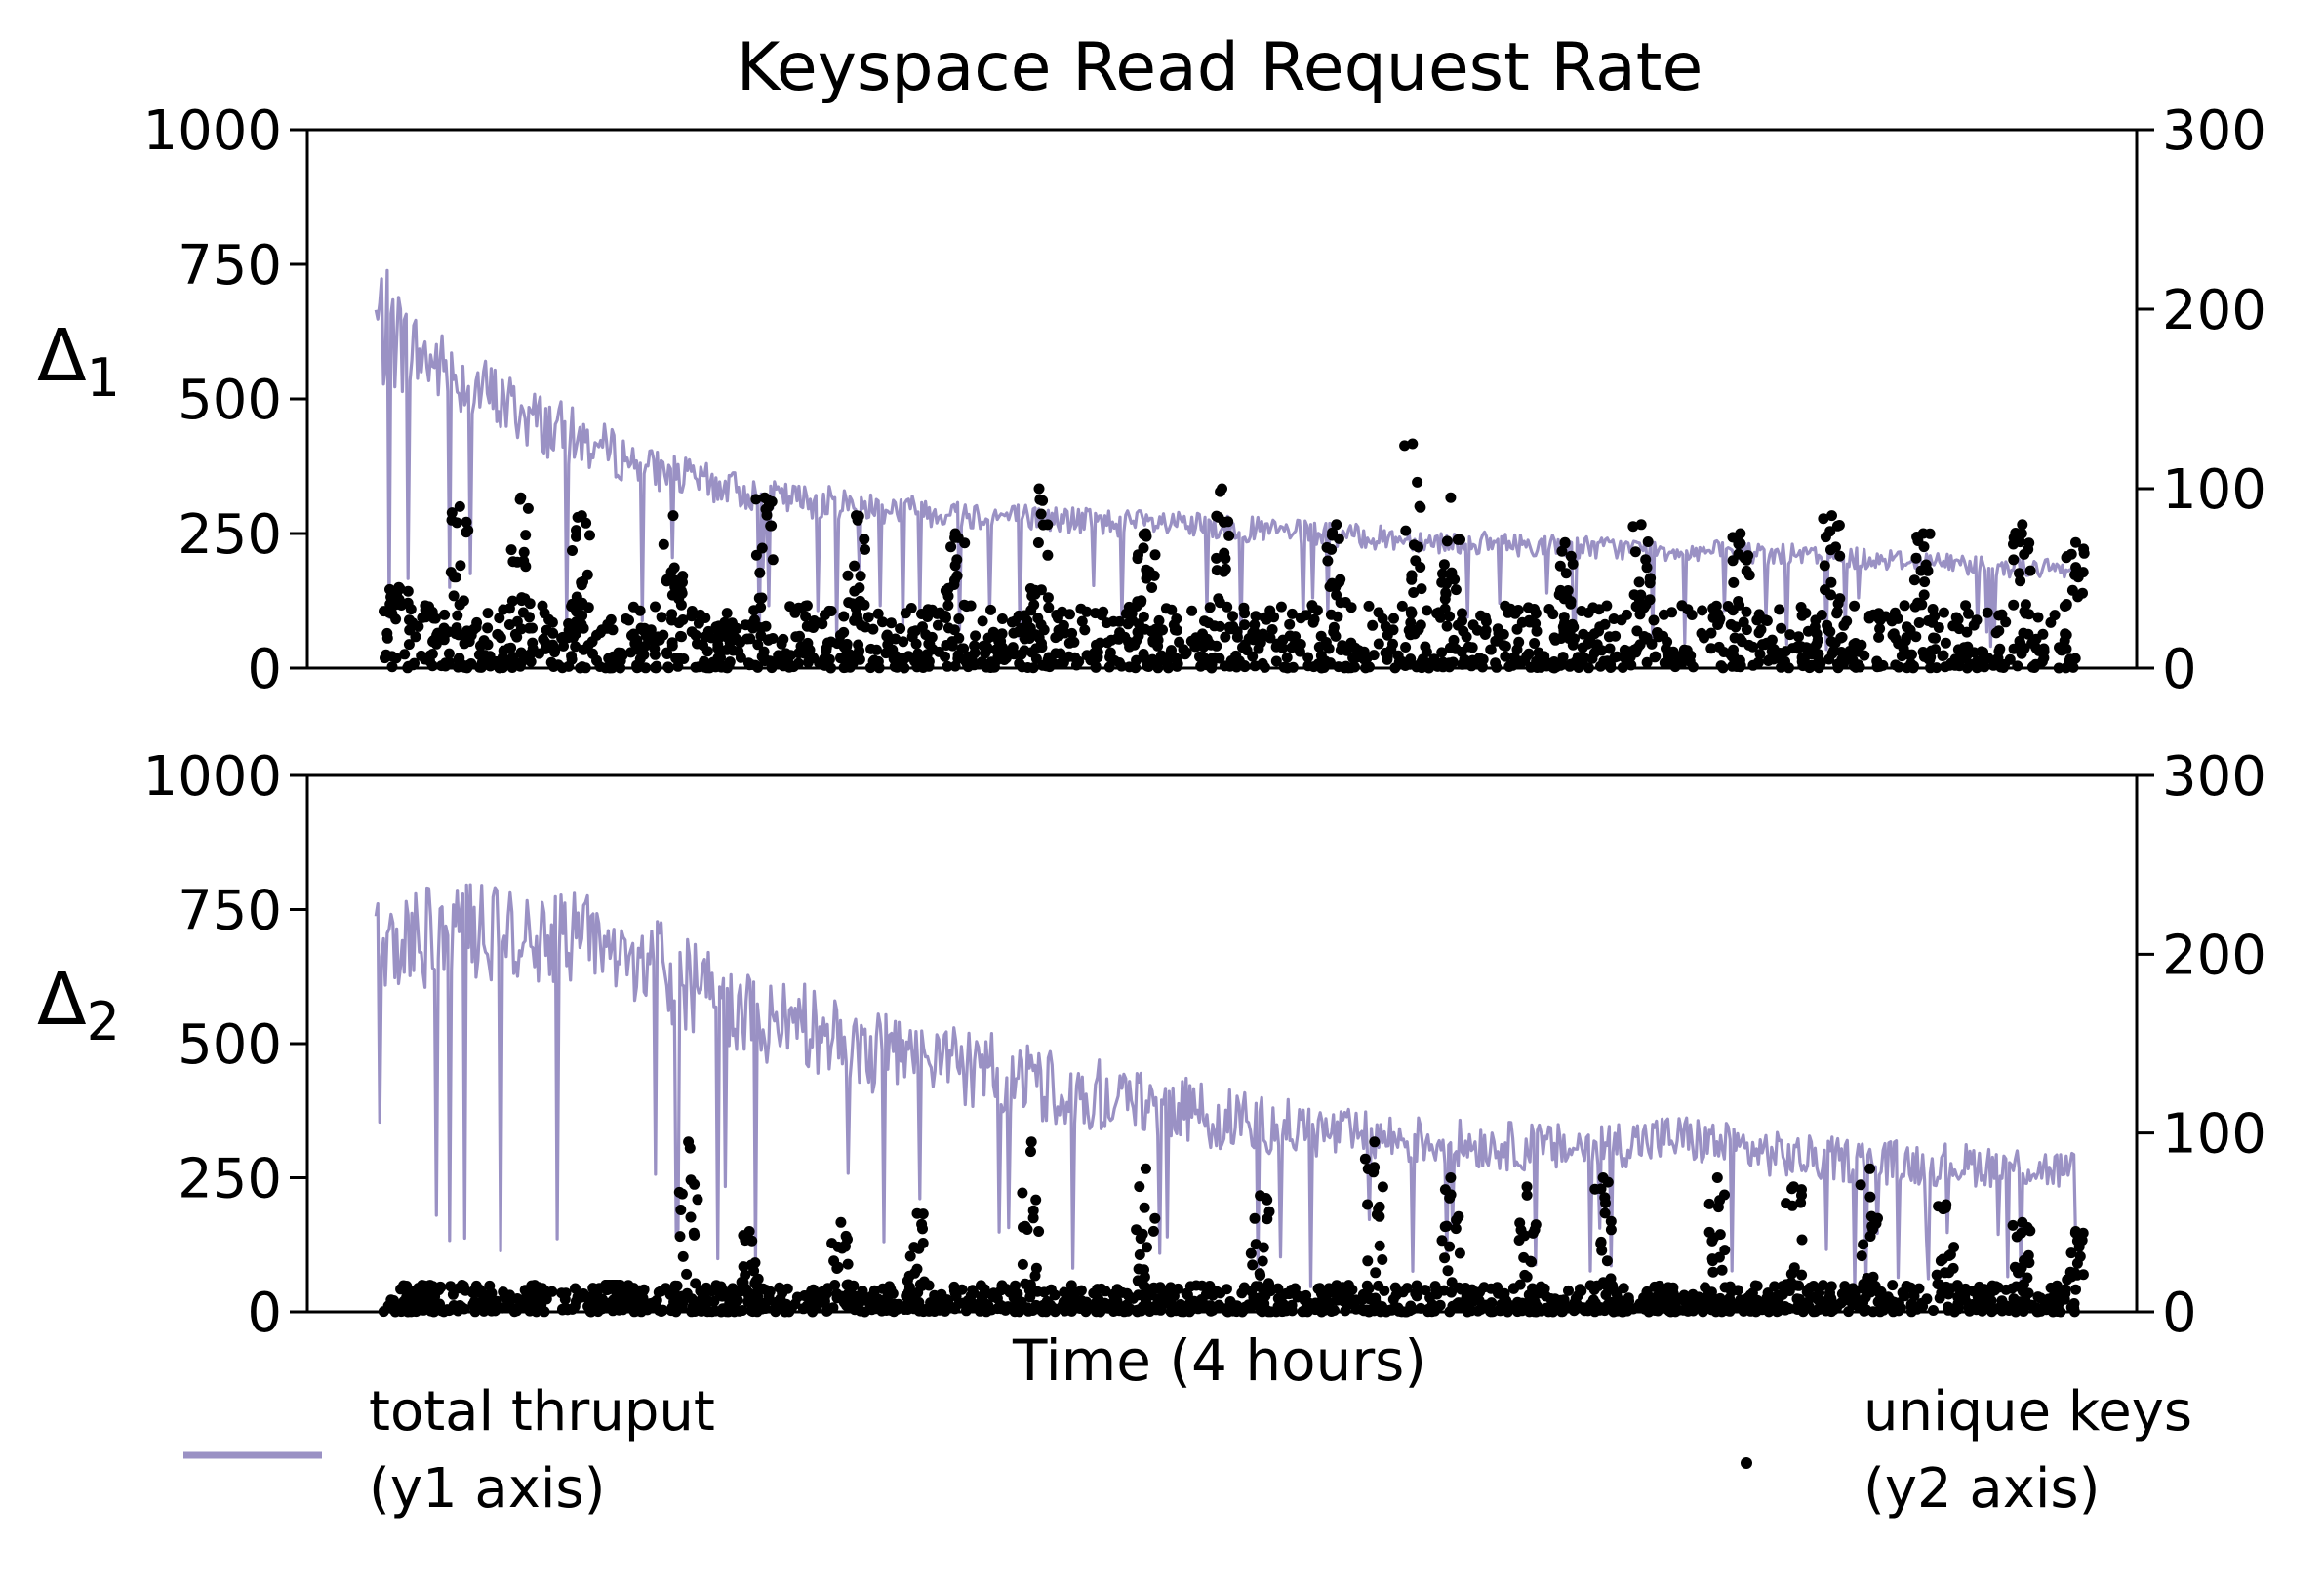  Describe the element at coordinates (264, 1313) in the screenshot. I see `panel-bottom-y1-tick-label: 0` at that location.